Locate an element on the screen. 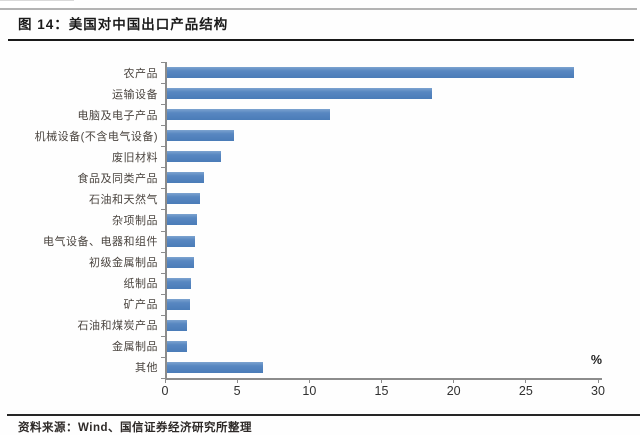 The height and width of the screenshot is (435, 640). chart-row: 农产品 is located at coordinates (305, 72).